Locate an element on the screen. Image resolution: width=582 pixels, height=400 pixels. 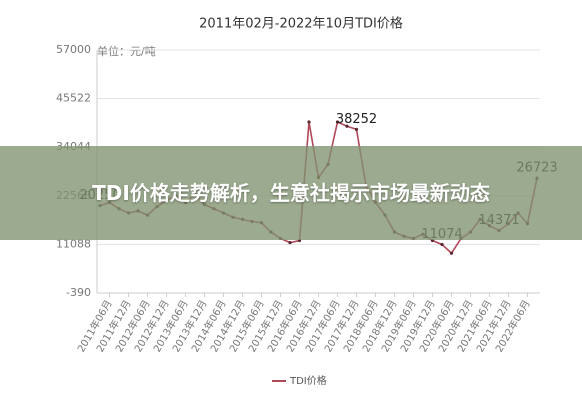
legend-label: TDI价格 is located at coordinates (308, 380).